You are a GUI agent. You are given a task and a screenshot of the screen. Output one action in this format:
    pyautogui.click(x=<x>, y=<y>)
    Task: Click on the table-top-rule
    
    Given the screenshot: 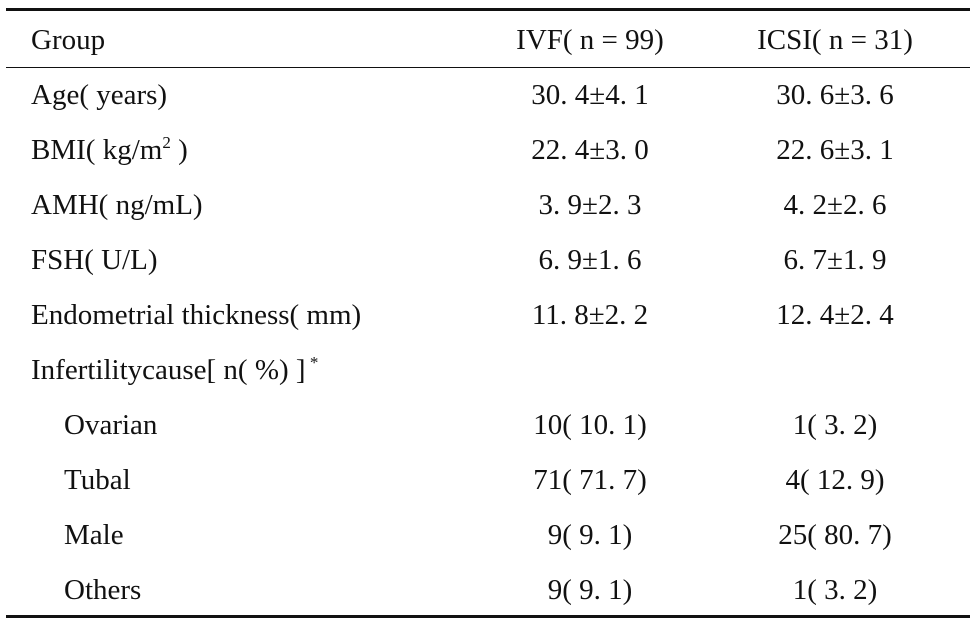 What is the action you would take?
    pyautogui.click(x=488, y=9)
    